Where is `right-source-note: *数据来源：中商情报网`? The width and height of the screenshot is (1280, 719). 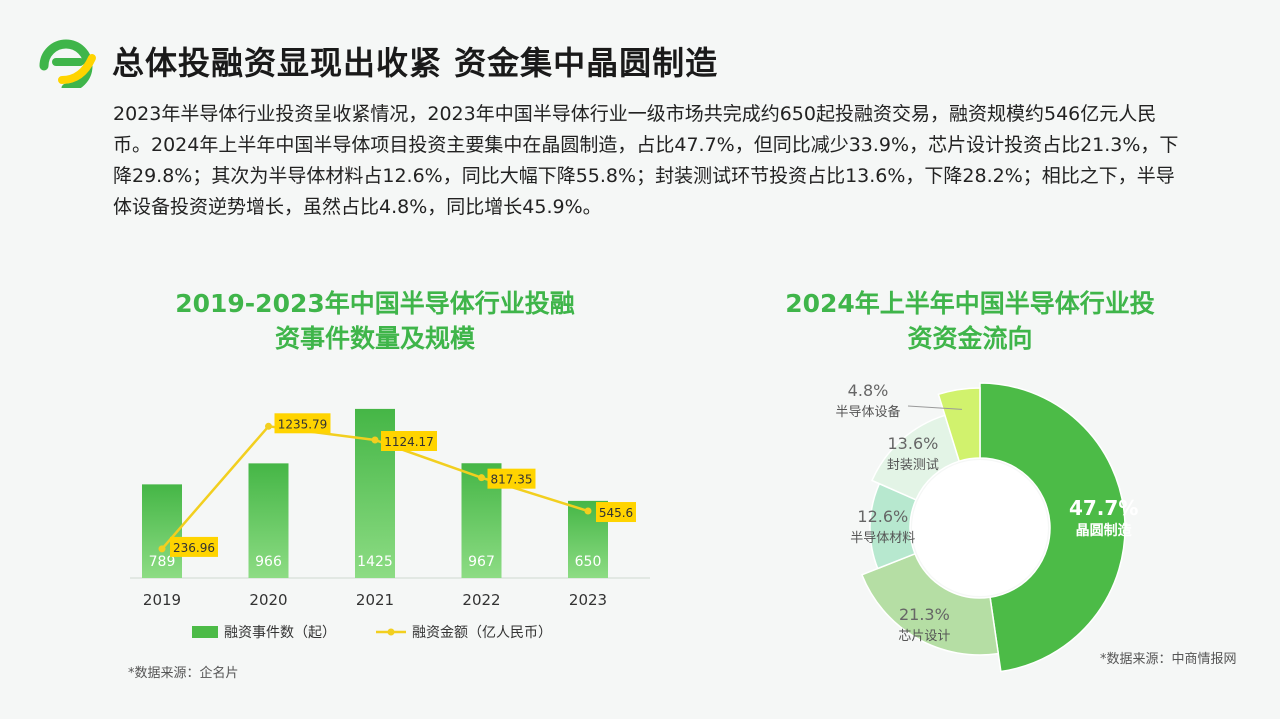 right-source-note: *数据来源：中商情报网 is located at coordinates (1168, 659).